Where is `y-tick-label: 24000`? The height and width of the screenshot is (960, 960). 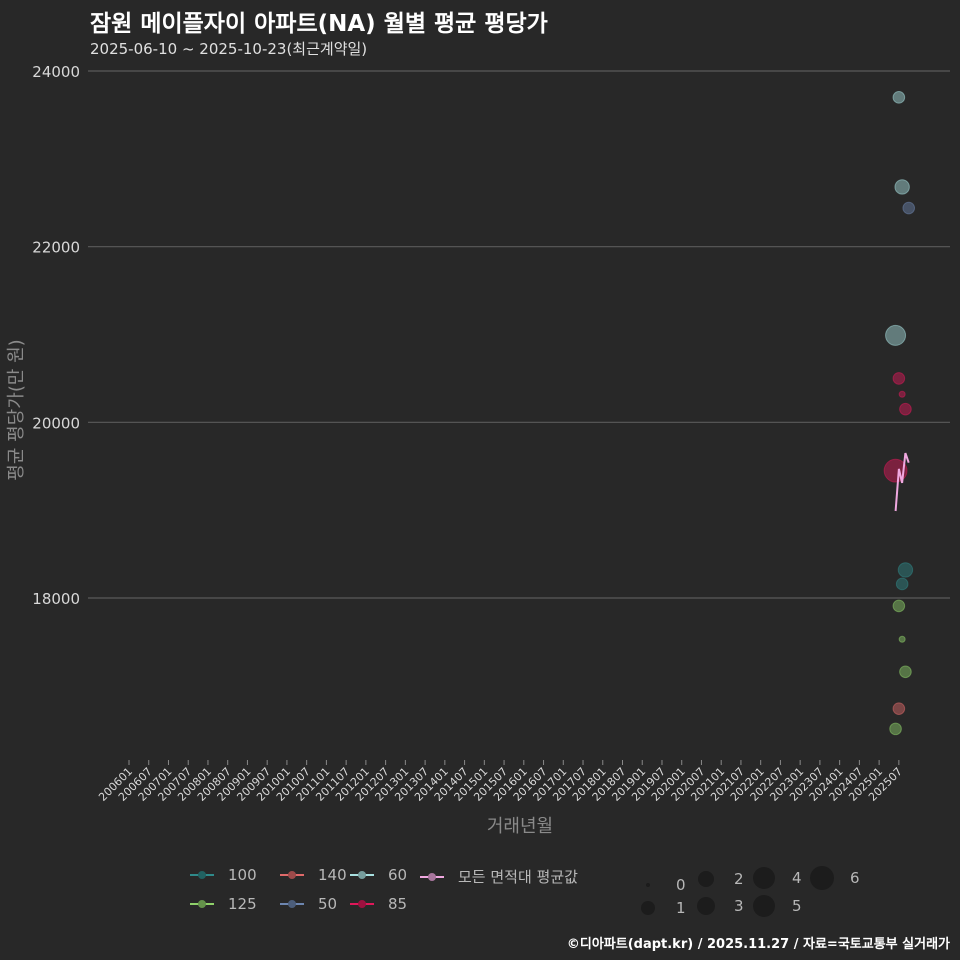
y-tick-label: 24000 is located at coordinates (56, 72).